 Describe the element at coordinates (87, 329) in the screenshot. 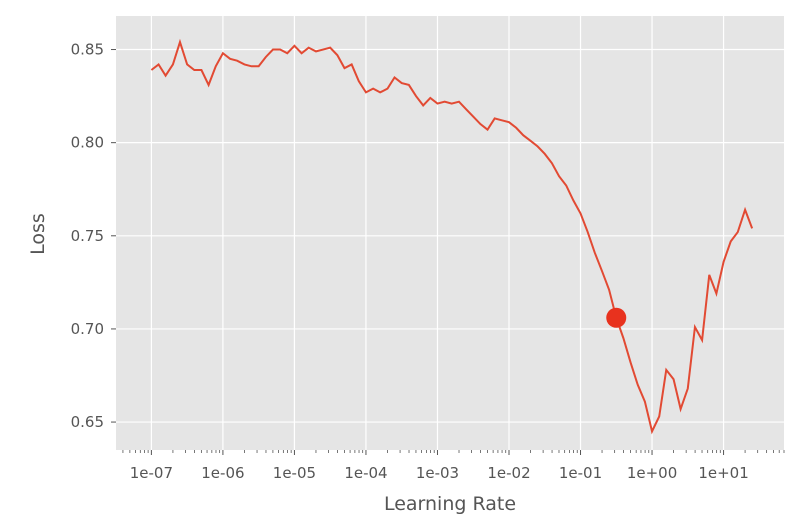

I see `y-tick-label-1: 0.70` at that location.